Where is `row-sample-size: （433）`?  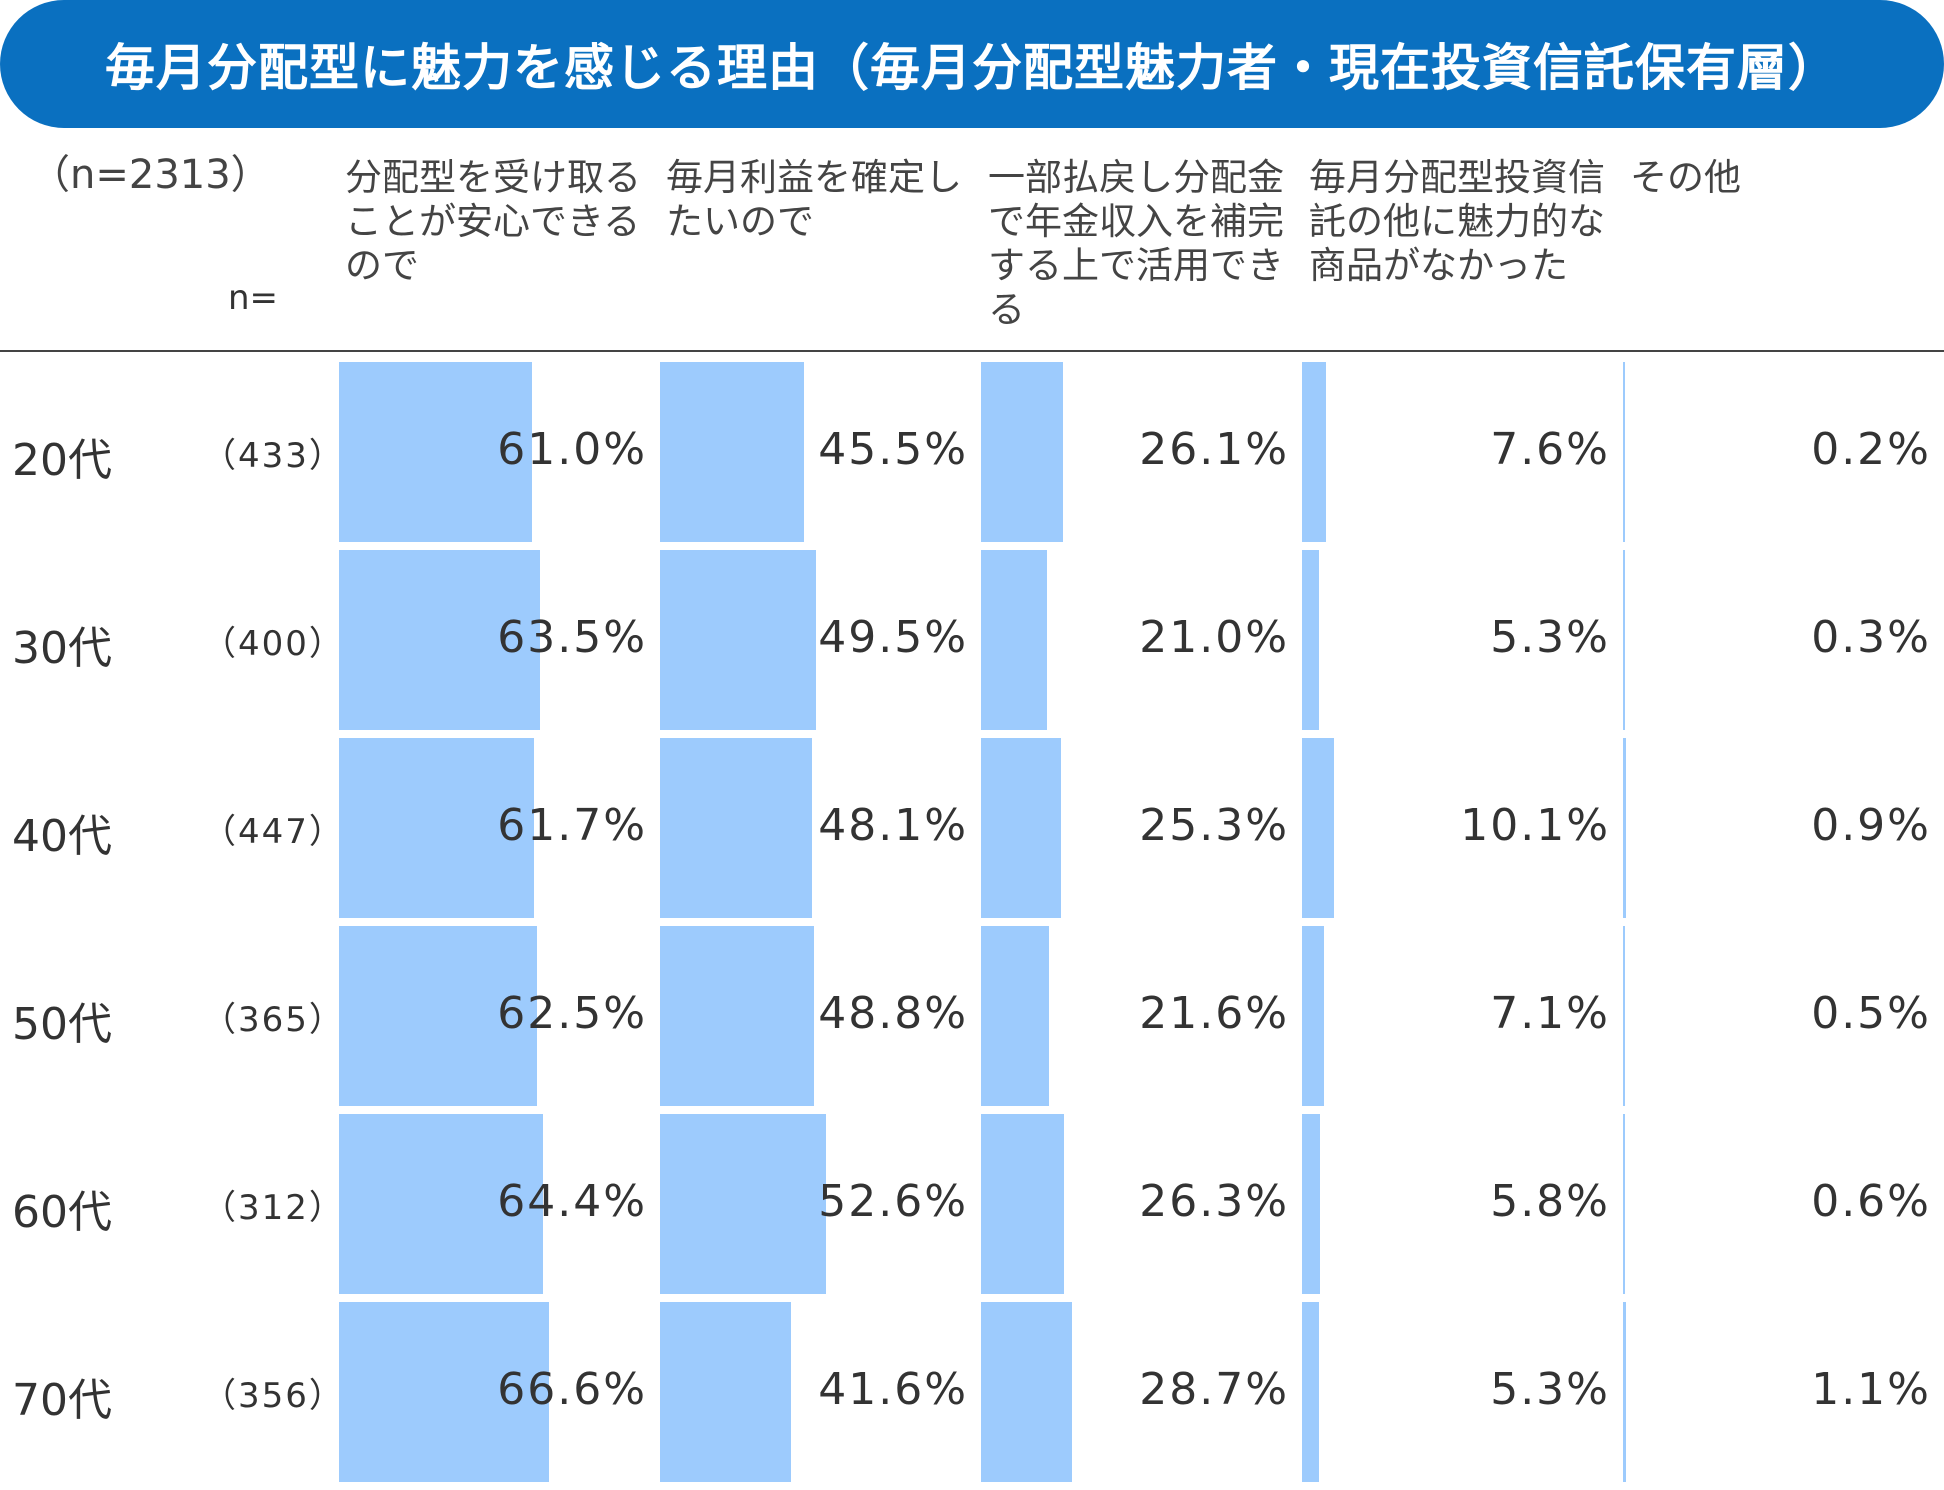
row-sample-size: （433） is located at coordinates (273, 456).